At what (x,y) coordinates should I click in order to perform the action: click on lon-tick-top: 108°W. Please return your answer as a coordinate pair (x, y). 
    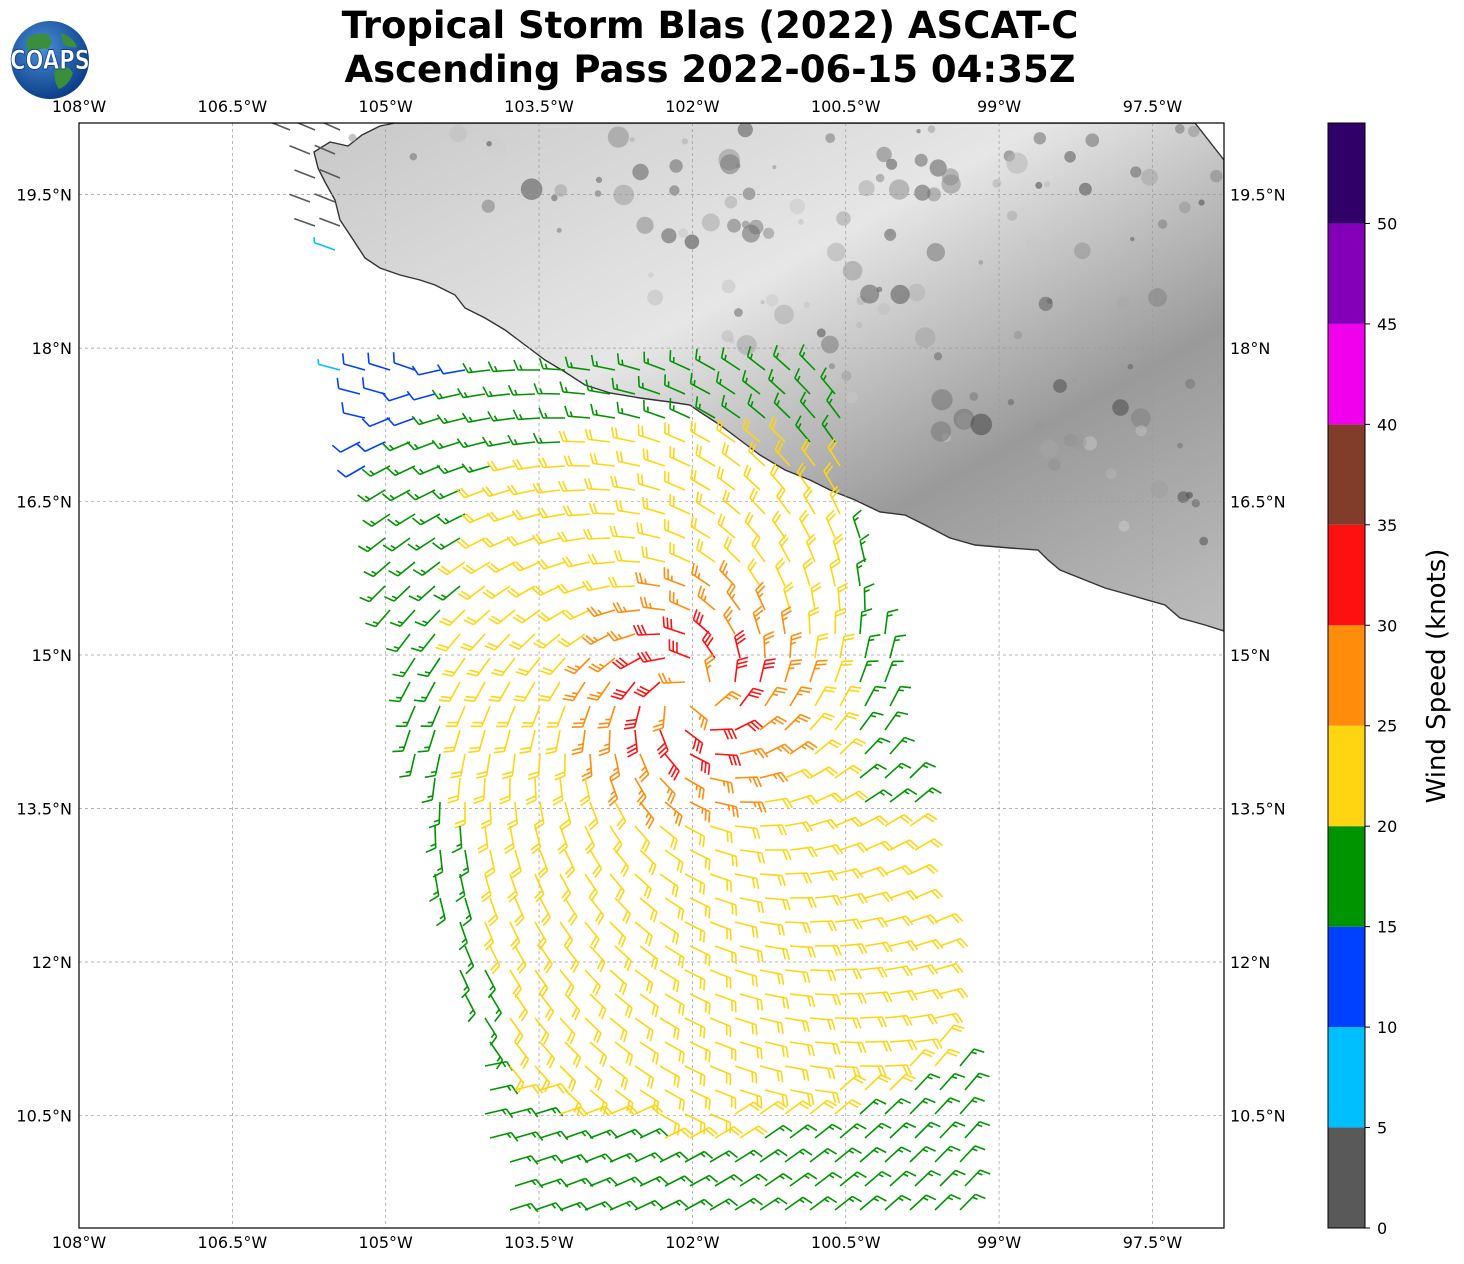
    Looking at the image, I should click on (79, 106).